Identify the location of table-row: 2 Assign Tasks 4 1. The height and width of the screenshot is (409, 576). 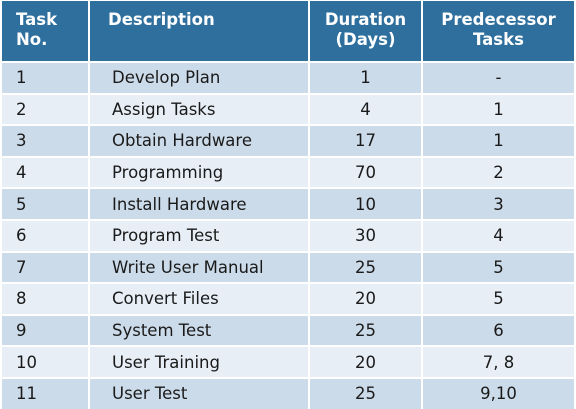
(288, 108).